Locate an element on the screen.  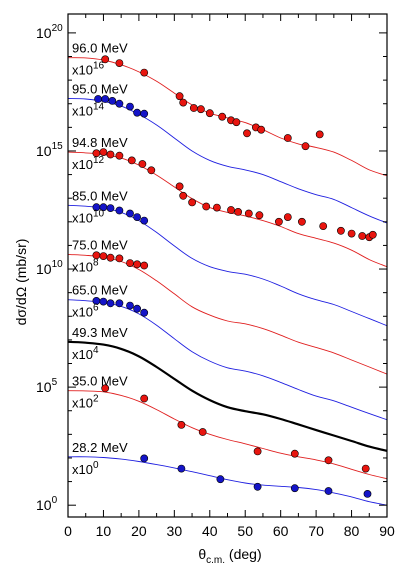
energy-label-1: 95.0 MeV is located at coordinates (100, 89).